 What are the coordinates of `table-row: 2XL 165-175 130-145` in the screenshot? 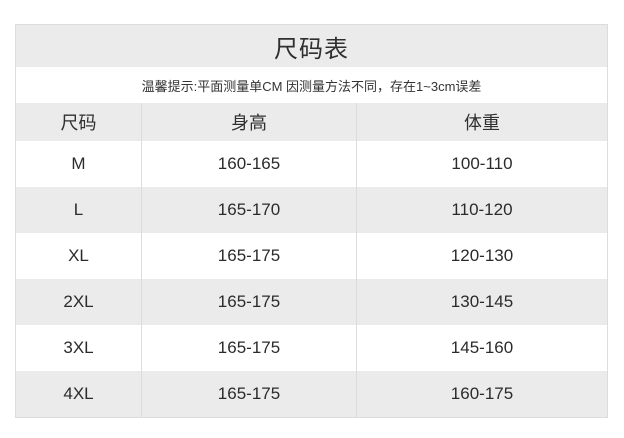 It's located at (311, 302).